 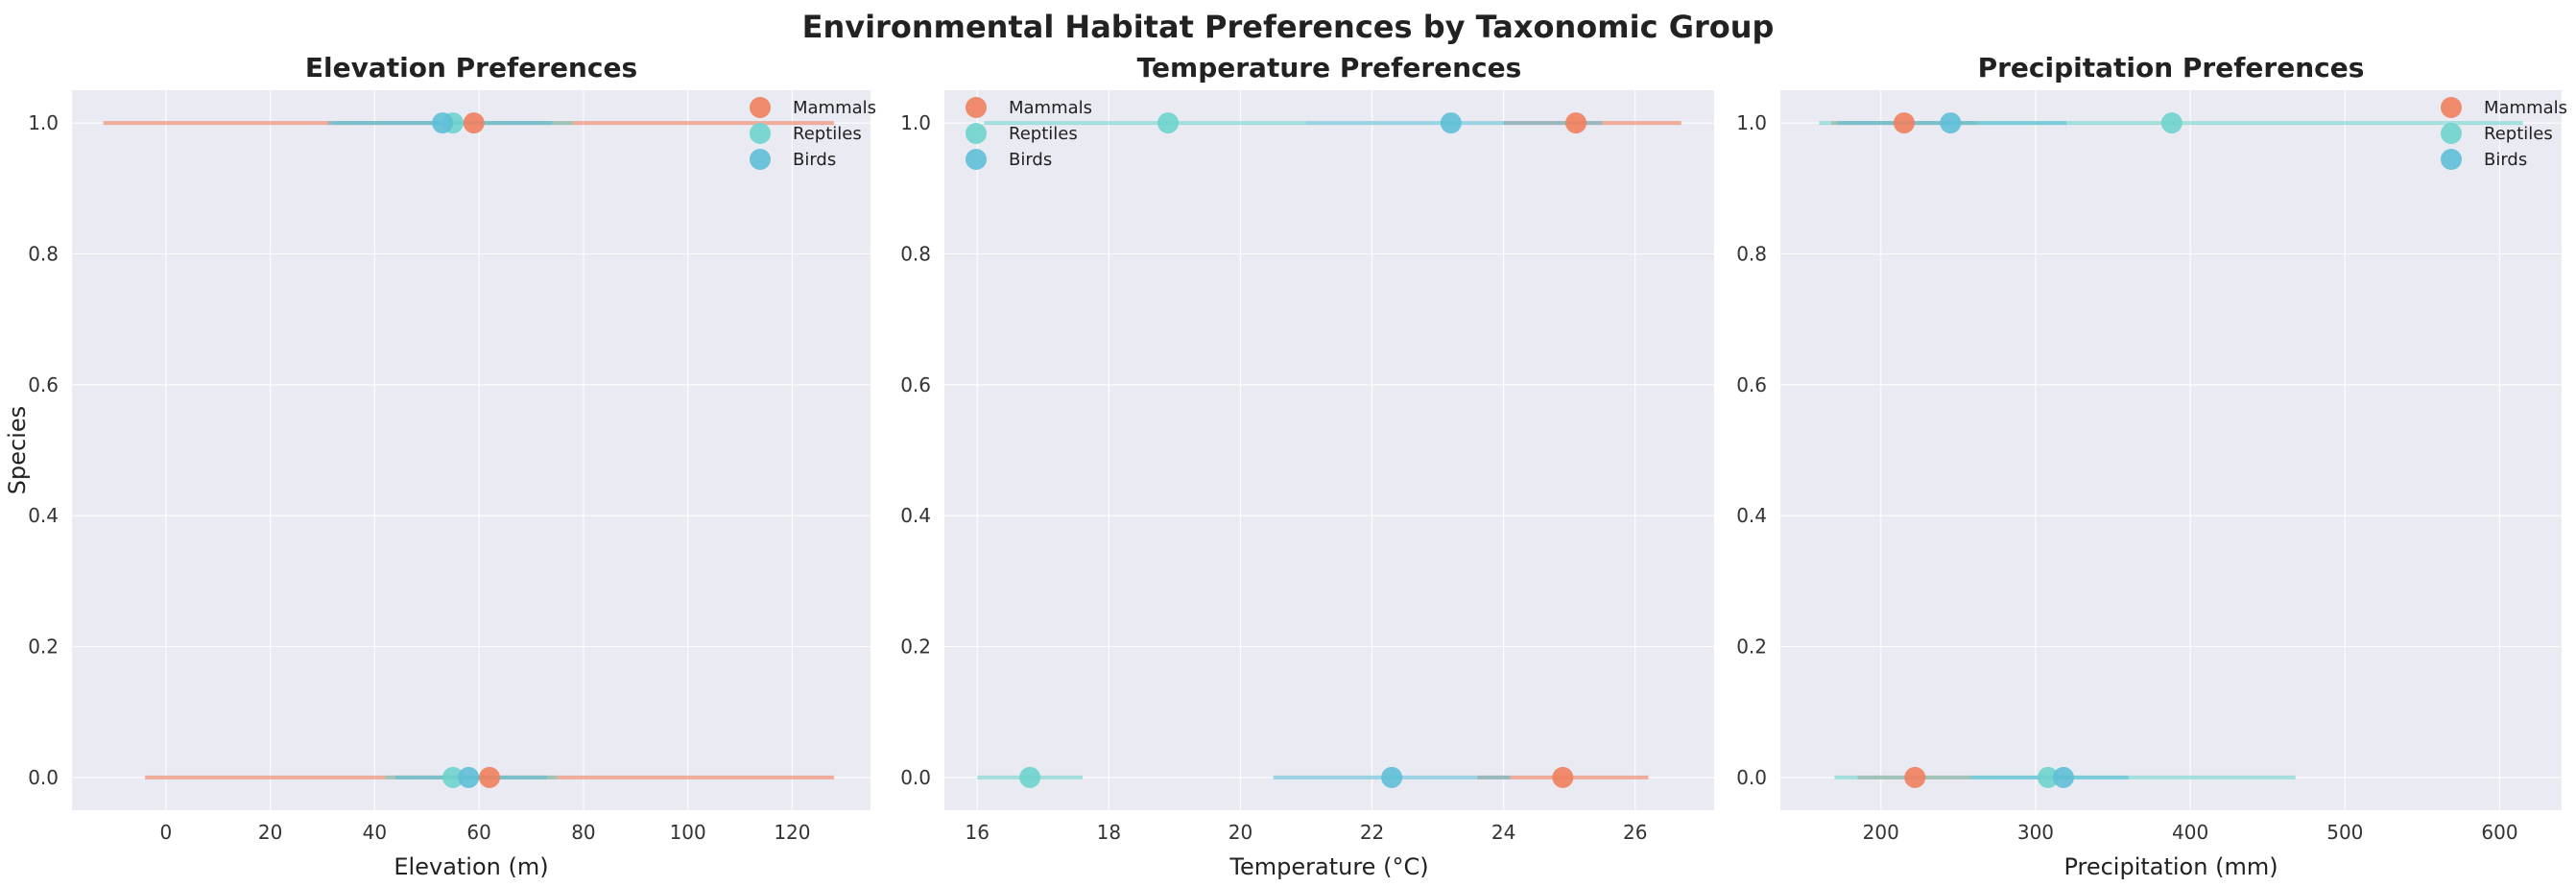 I want to click on x-tick-label: 600, so click(x=2499, y=832).